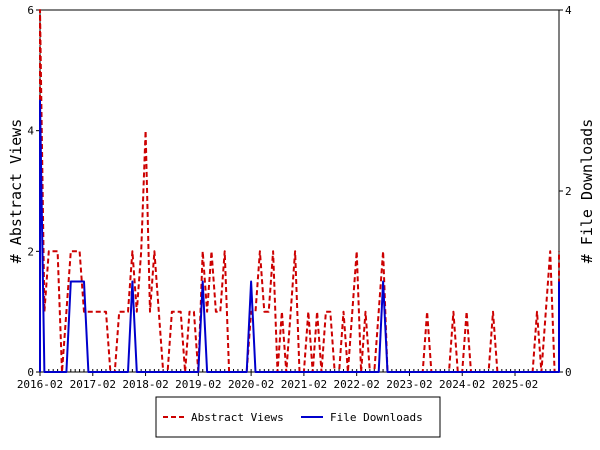 The width and height of the screenshot is (600, 450). Describe the element at coordinates (568, 191) in the screenshot. I see `y-right-tick-label: 2` at that location.